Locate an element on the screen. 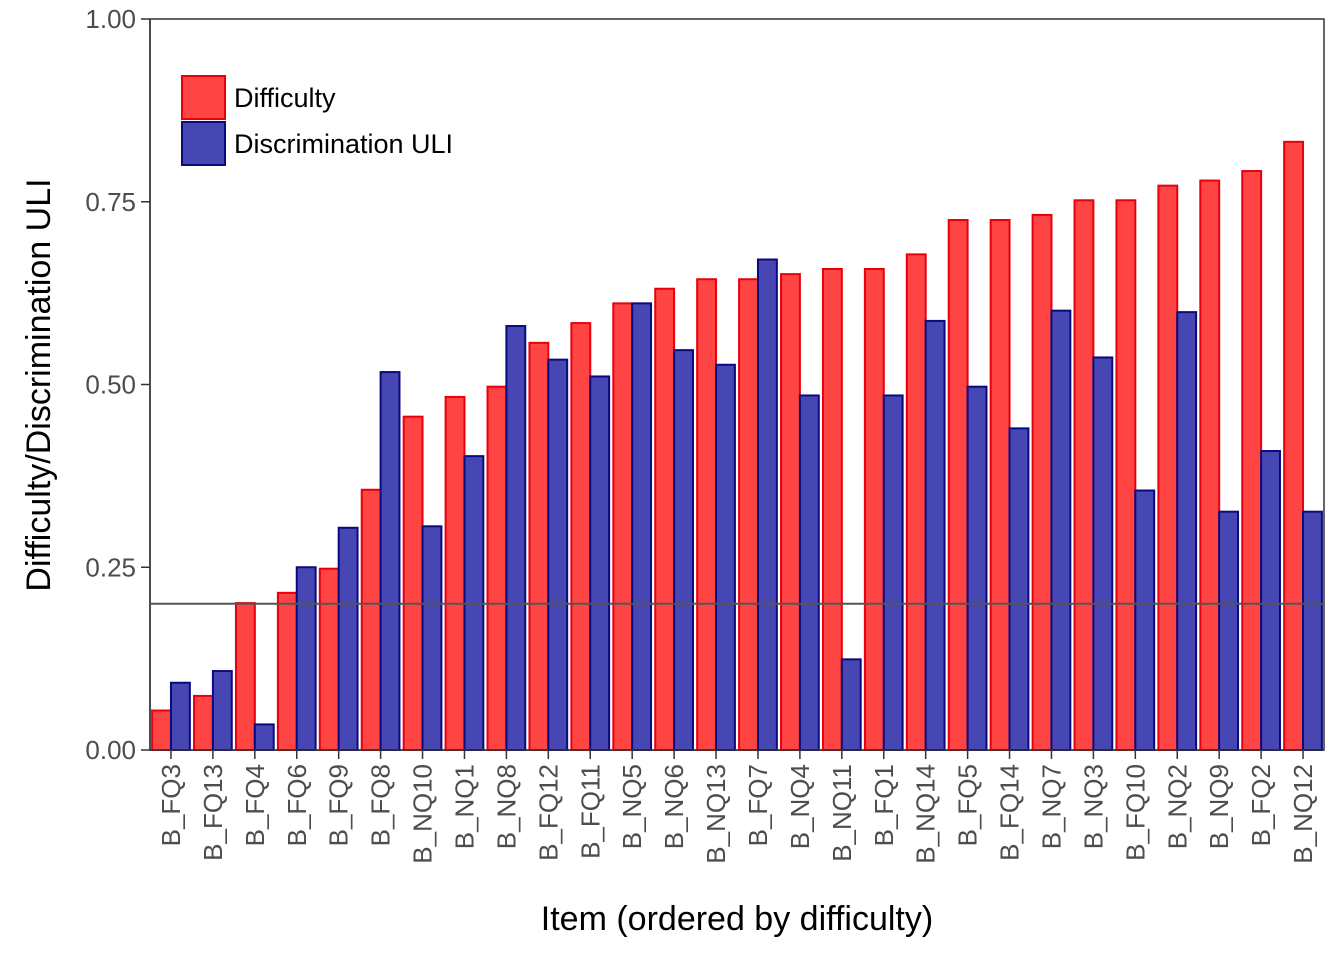  x-tick-label: B_NQ8 is located at coordinates (506, 806).